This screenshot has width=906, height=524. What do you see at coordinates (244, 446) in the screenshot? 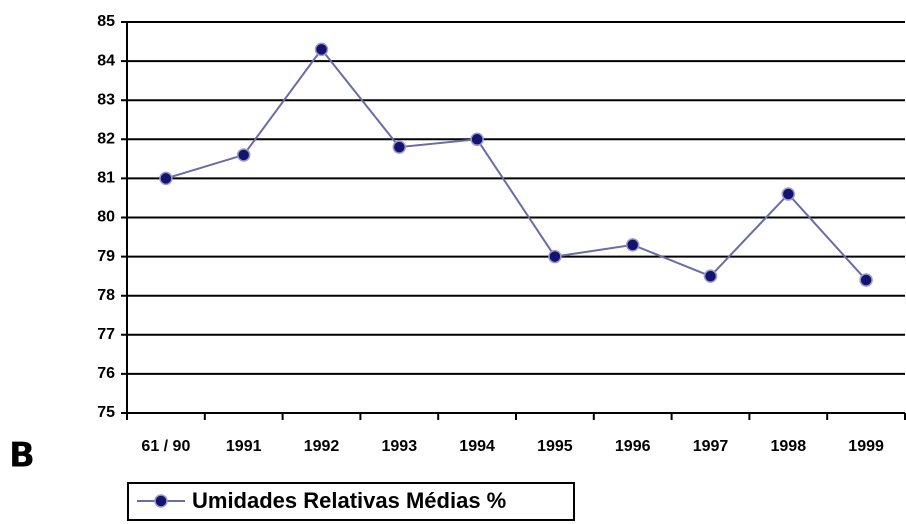
I see `x-tick-label: 1991` at bounding box center [244, 446].